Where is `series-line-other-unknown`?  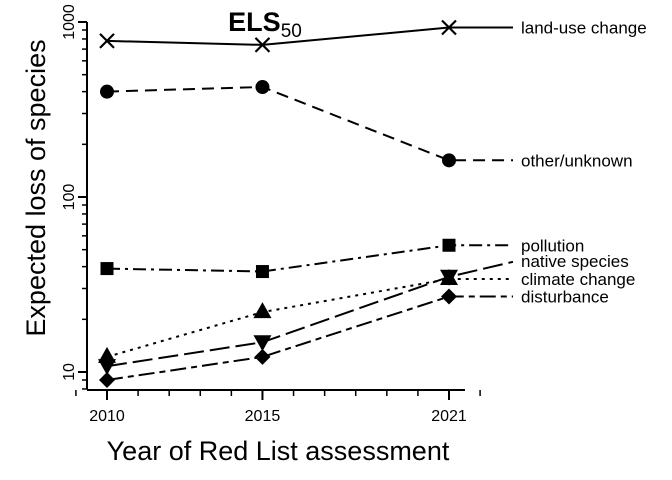 series-line-other-unknown is located at coordinates (309, 123).